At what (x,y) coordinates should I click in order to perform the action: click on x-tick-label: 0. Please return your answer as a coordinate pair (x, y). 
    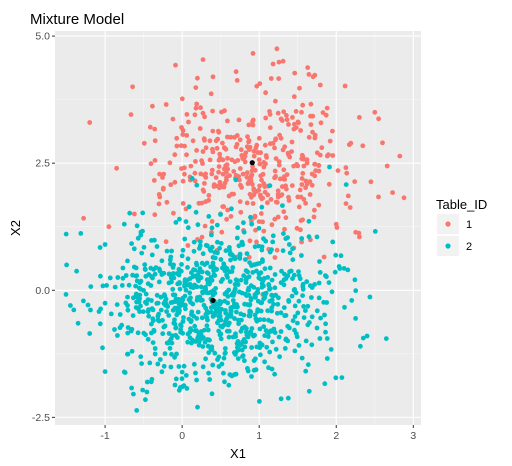
    Looking at the image, I should click on (182, 436).